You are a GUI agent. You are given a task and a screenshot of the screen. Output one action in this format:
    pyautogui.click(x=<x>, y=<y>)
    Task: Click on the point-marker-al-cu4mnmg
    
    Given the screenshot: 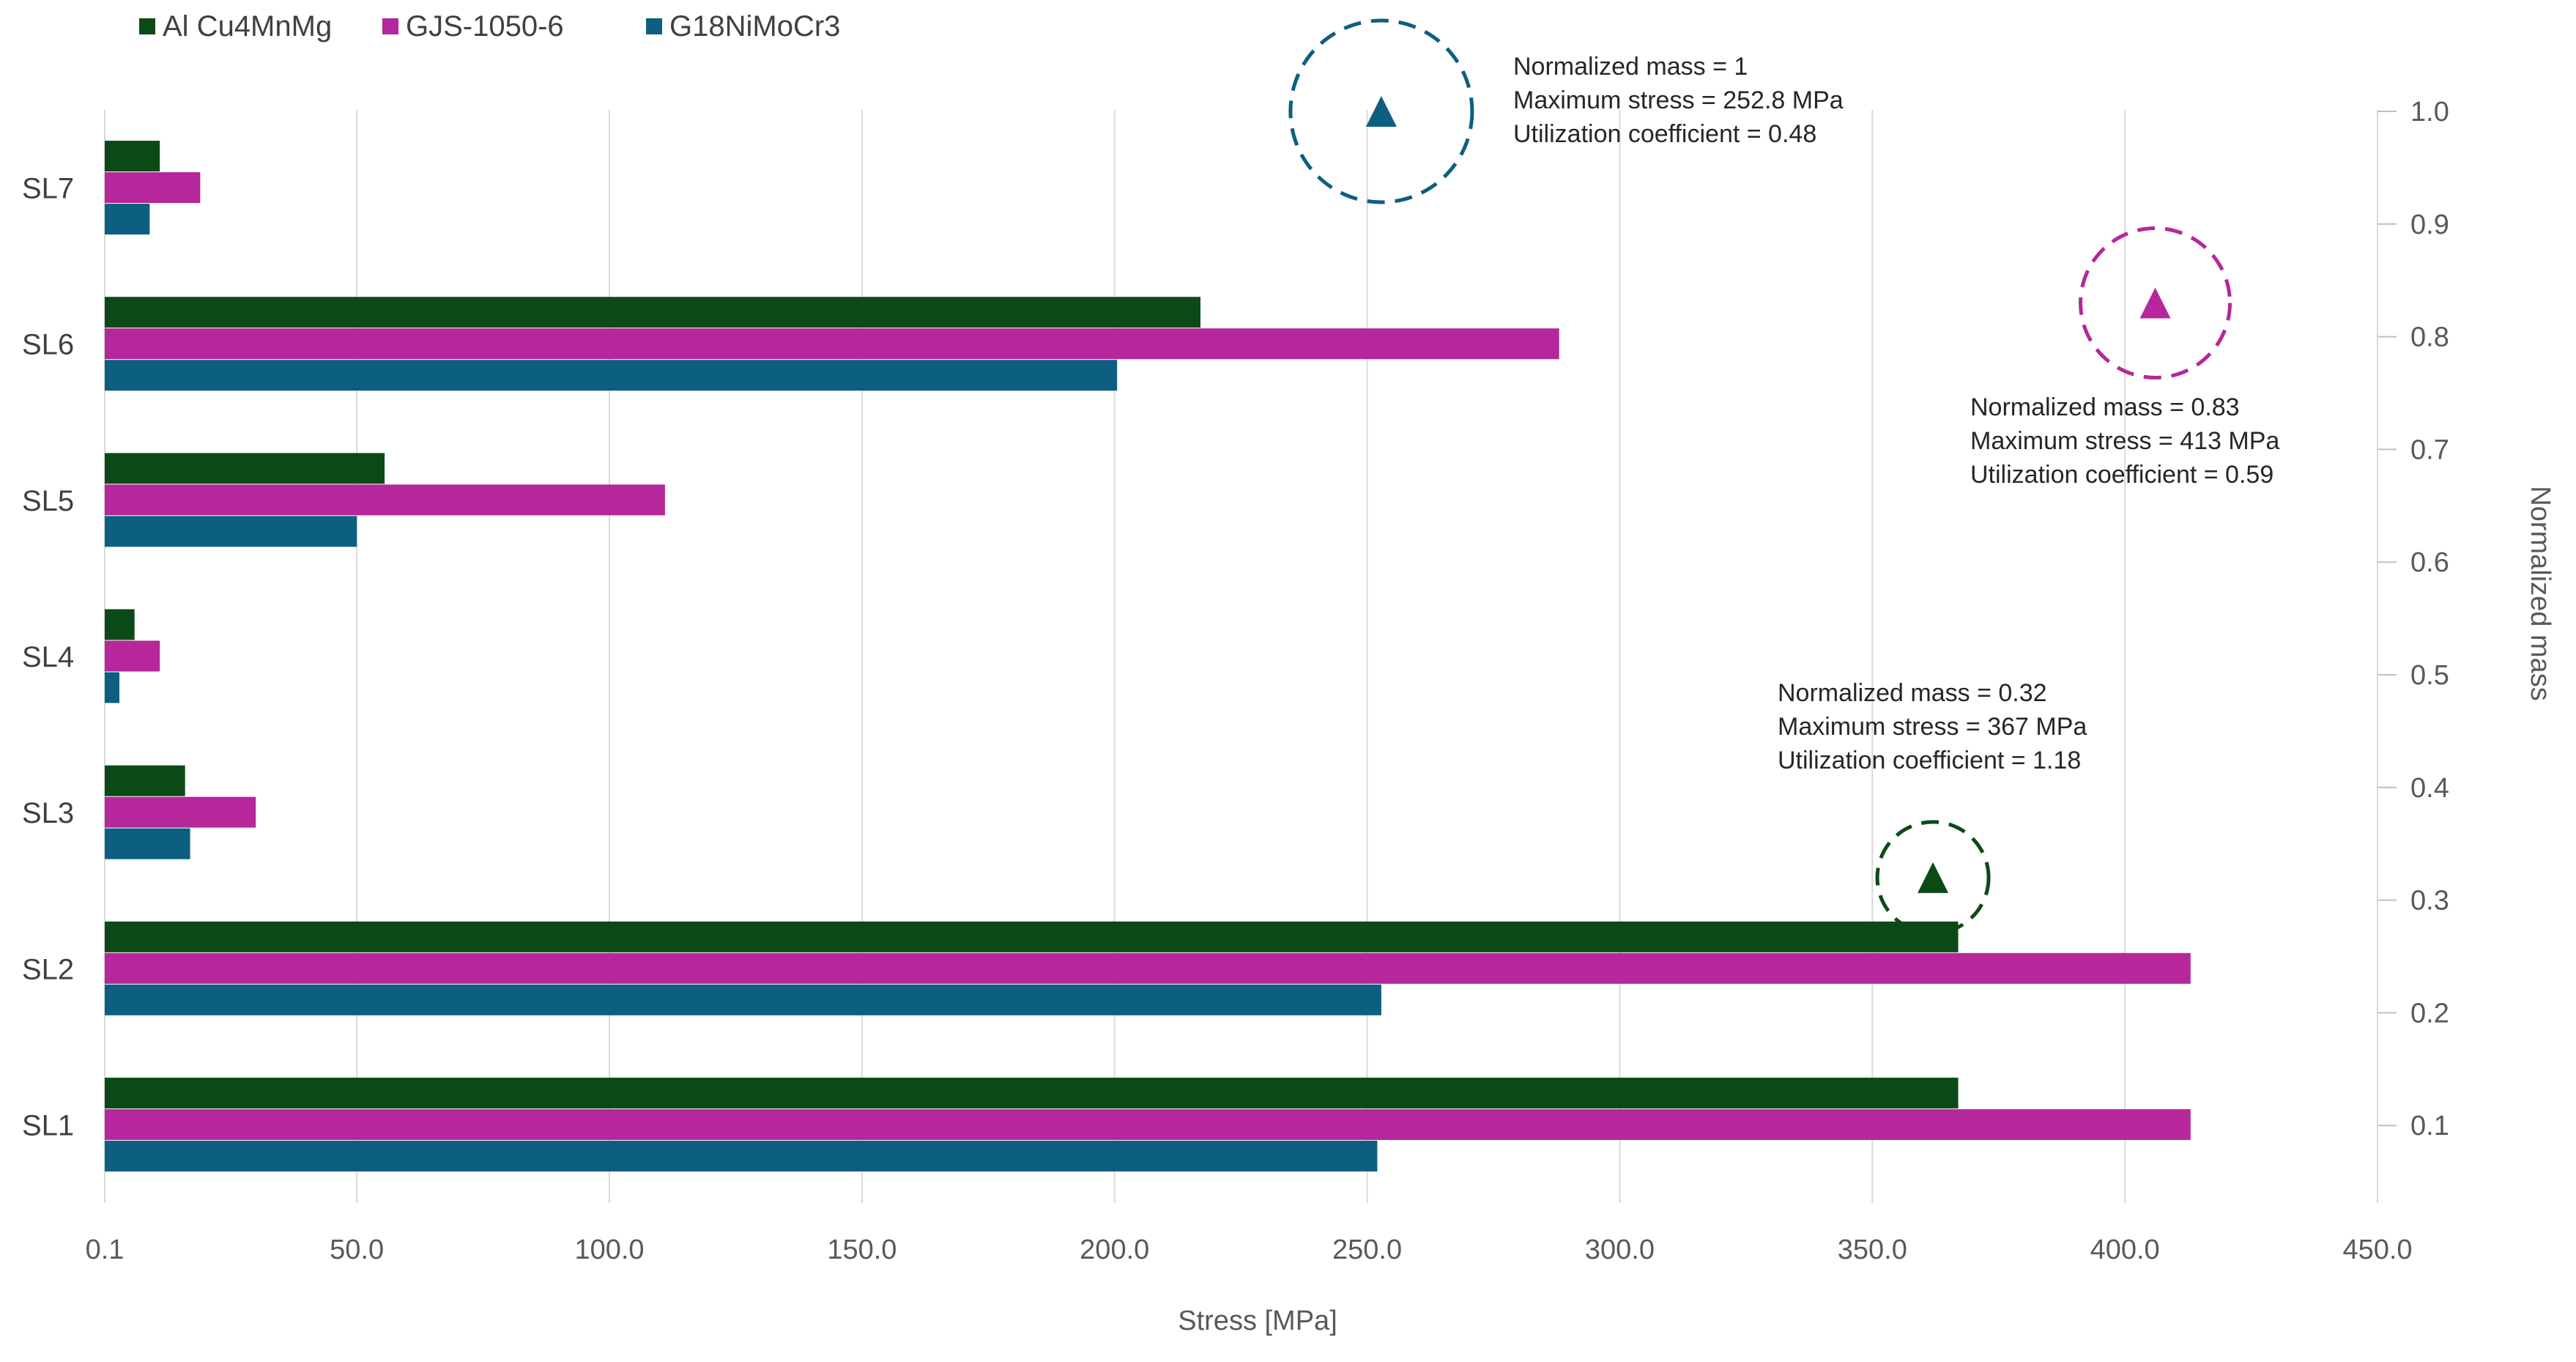 What is the action you would take?
    pyautogui.click(x=1933, y=878)
    